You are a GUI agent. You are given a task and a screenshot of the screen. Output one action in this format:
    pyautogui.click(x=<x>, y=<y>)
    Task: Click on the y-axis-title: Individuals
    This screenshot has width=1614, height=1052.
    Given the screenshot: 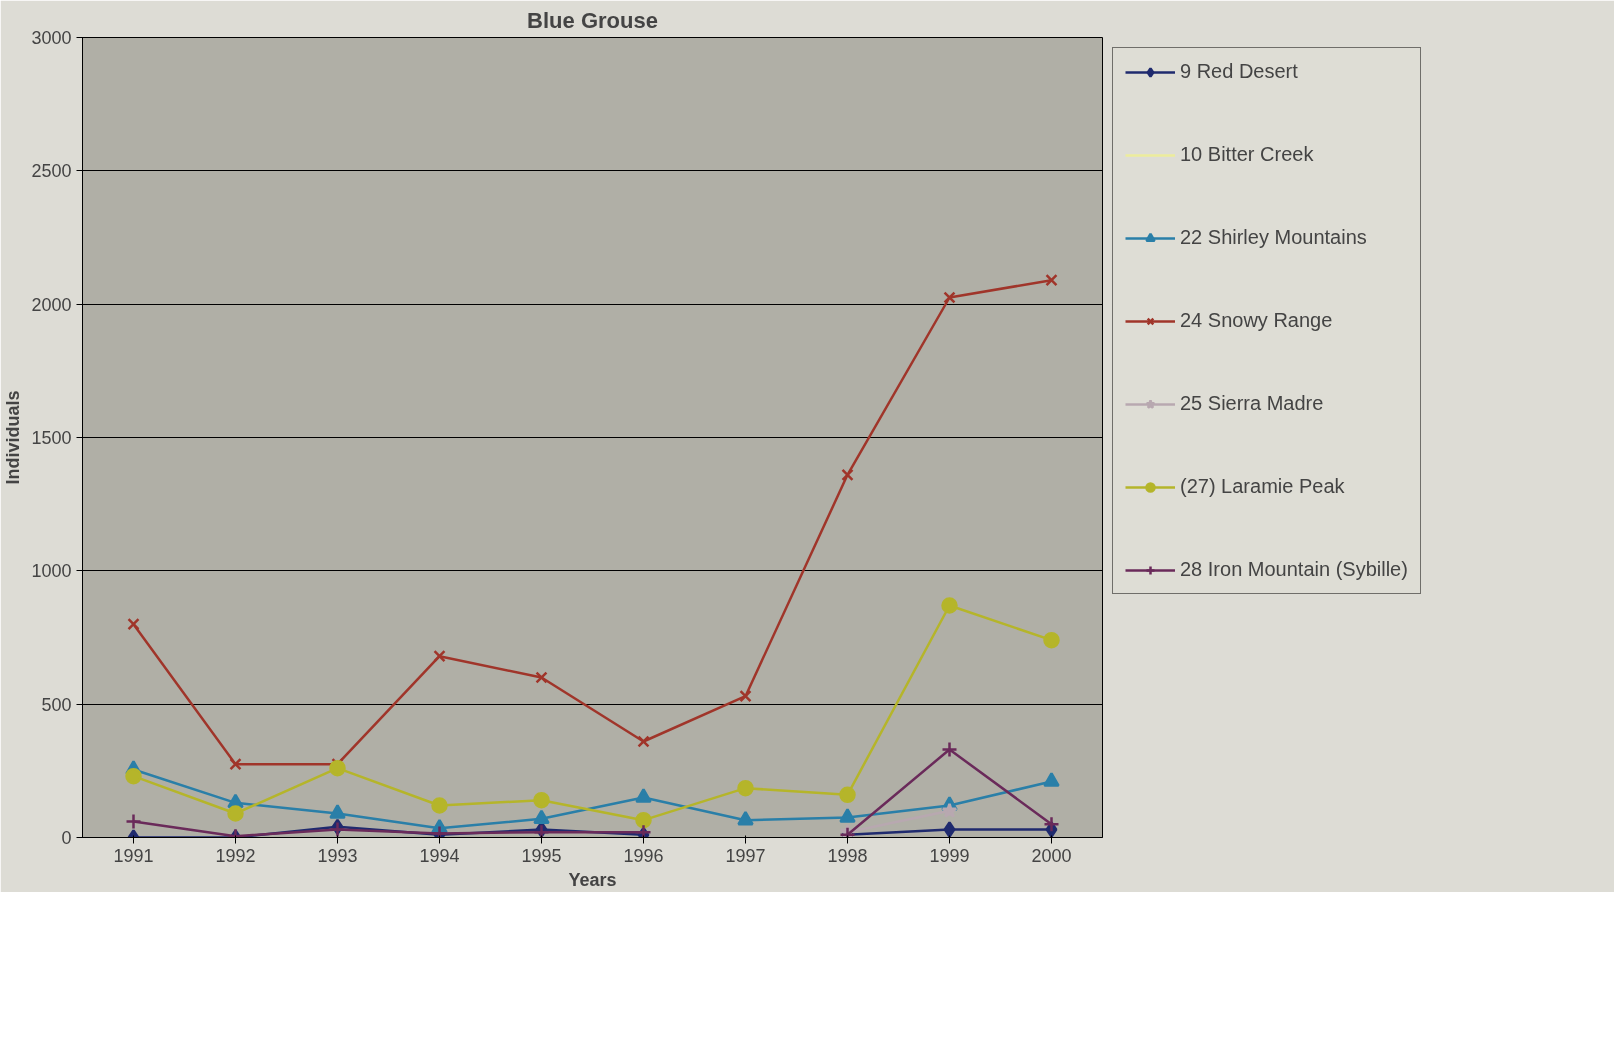 What is the action you would take?
    pyautogui.click(x=13, y=437)
    